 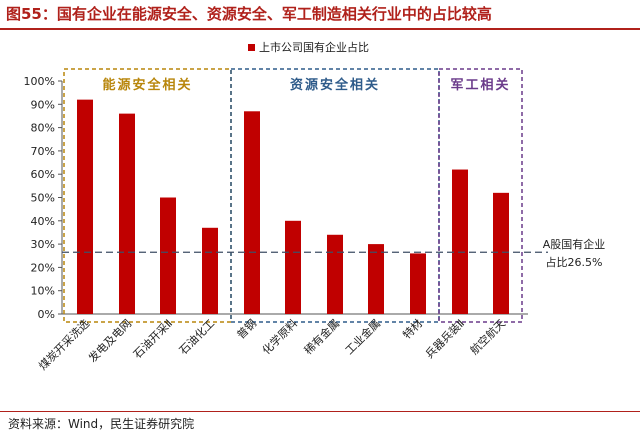 I want to click on y-tick-label: 60%, so click(x=43, y=174).